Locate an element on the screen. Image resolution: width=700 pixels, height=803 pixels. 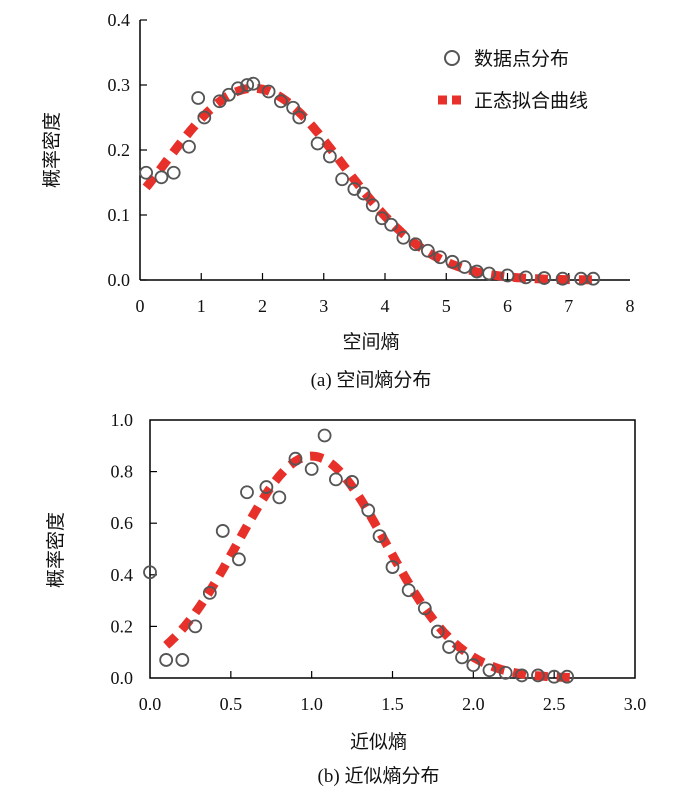
chart-b-y-tick-label: 0.0 is located at coordinates (122, 678).